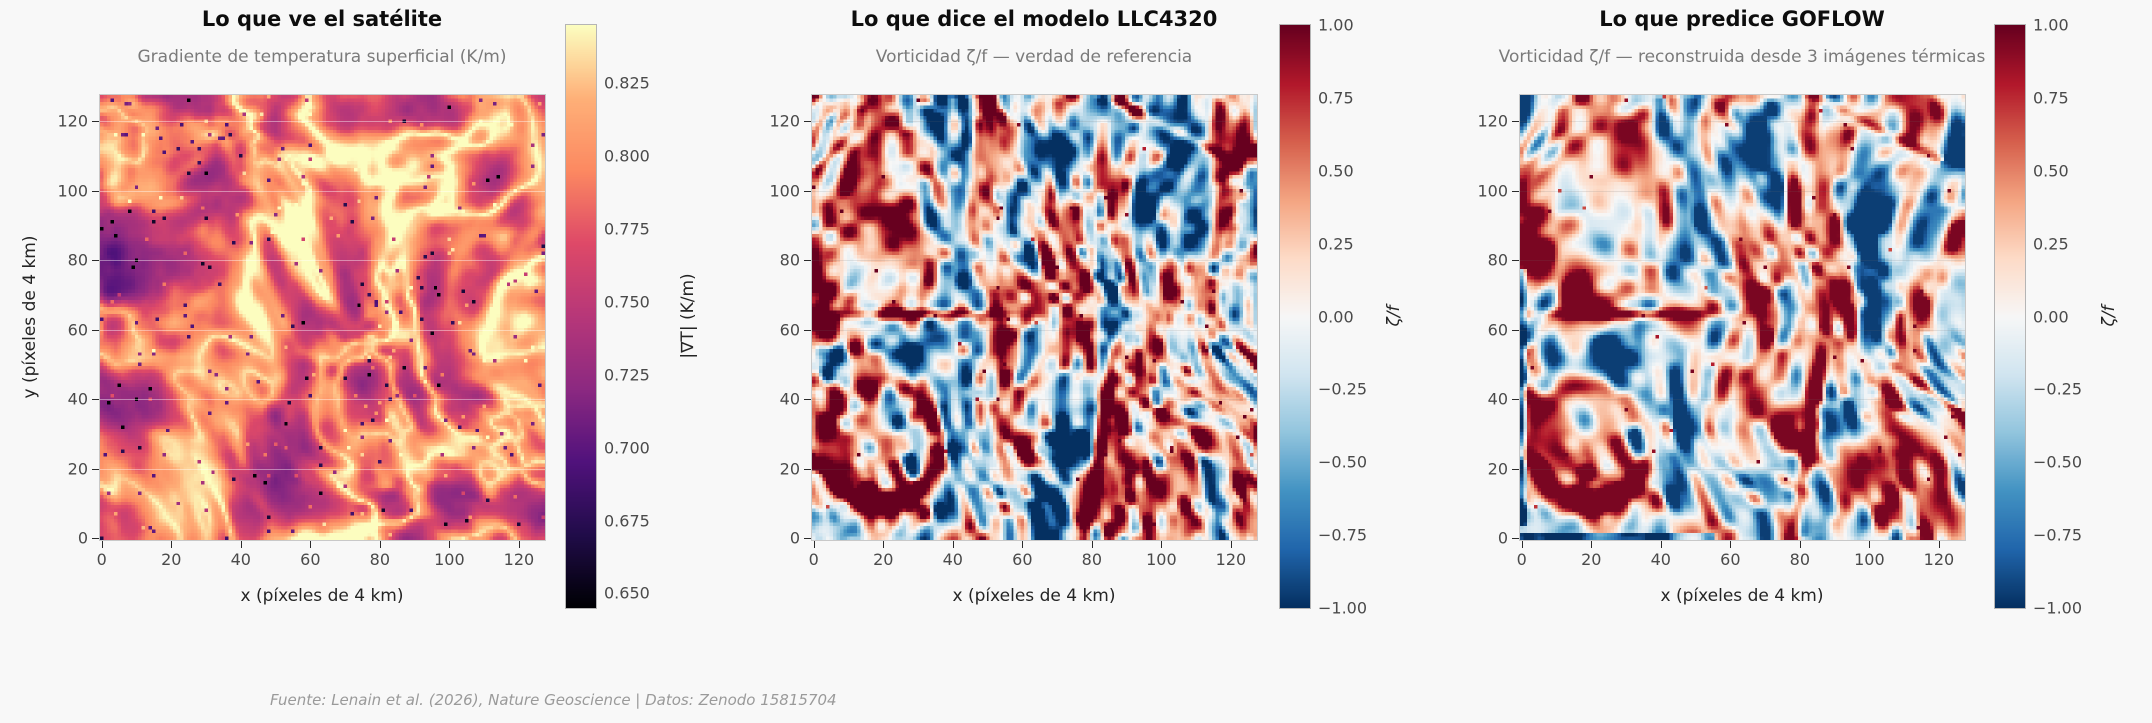 This screenshot has width=2152, height=723. I want to click on plot-area-llc4320: 0 20 40 60 80 100 120 0 20 40 60 80 100 120, so click(1013, 331).